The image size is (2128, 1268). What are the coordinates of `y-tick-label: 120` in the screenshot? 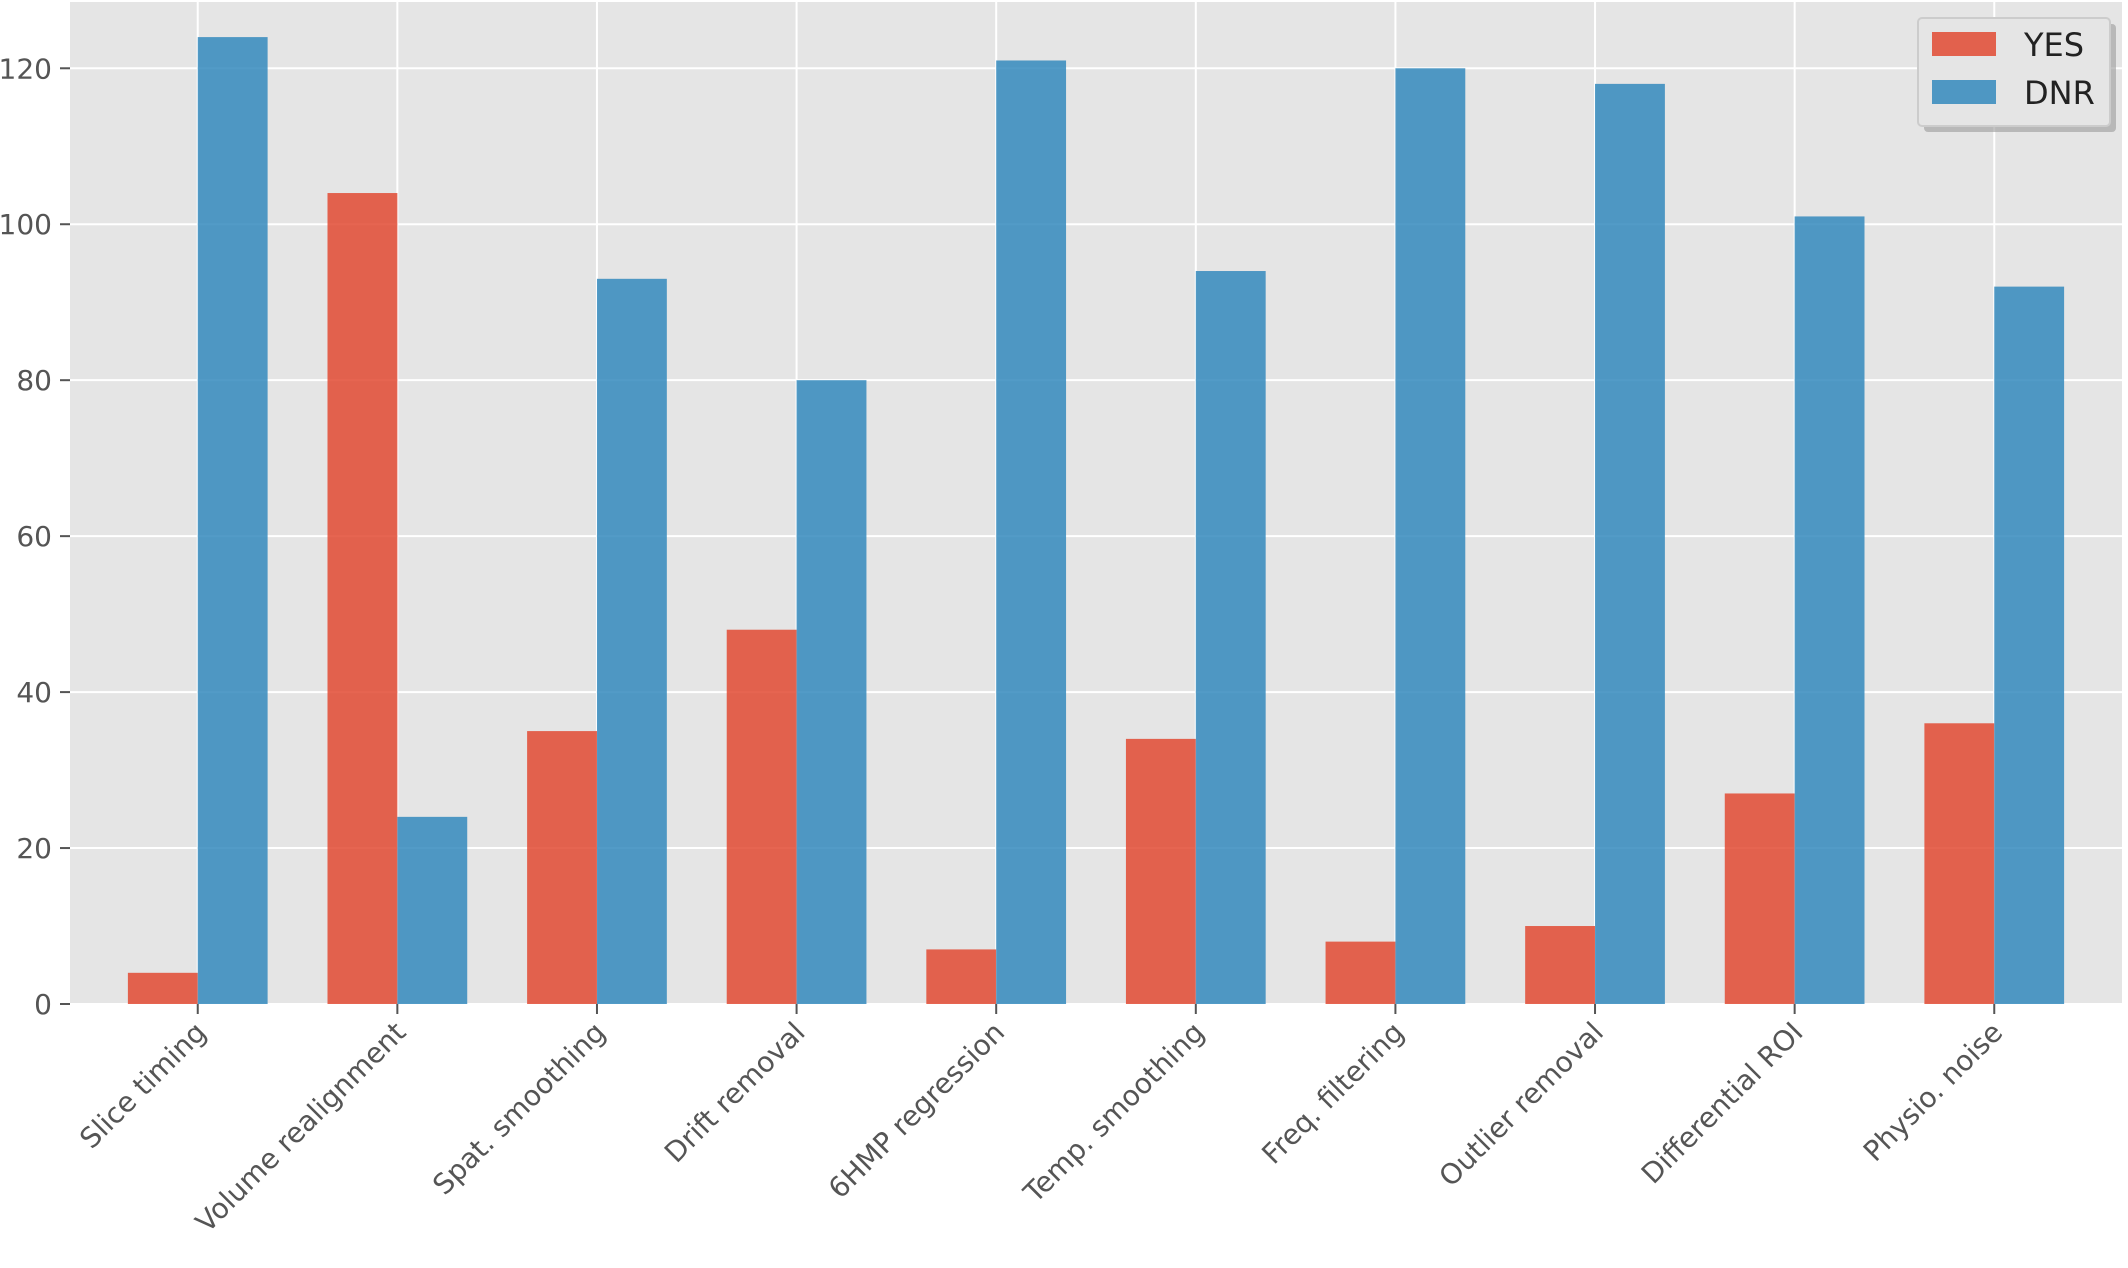 It's located at (26, 68).